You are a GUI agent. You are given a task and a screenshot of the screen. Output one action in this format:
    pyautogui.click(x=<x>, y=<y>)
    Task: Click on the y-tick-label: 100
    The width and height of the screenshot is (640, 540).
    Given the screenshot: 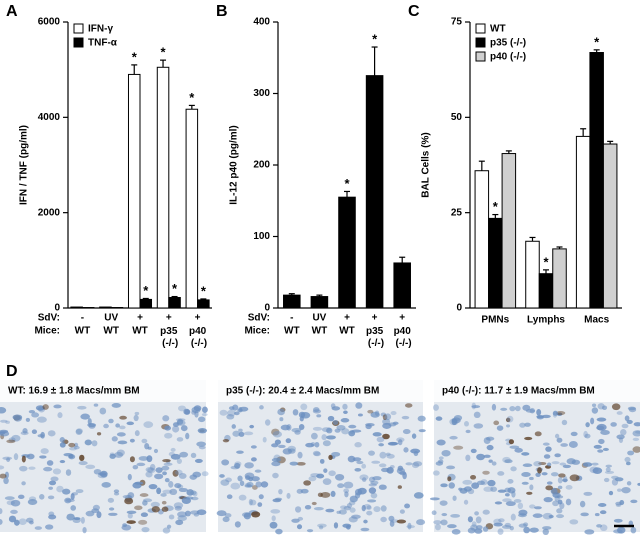 What is the action you would take?
    pyautogui.click(x=261, y=236)
    